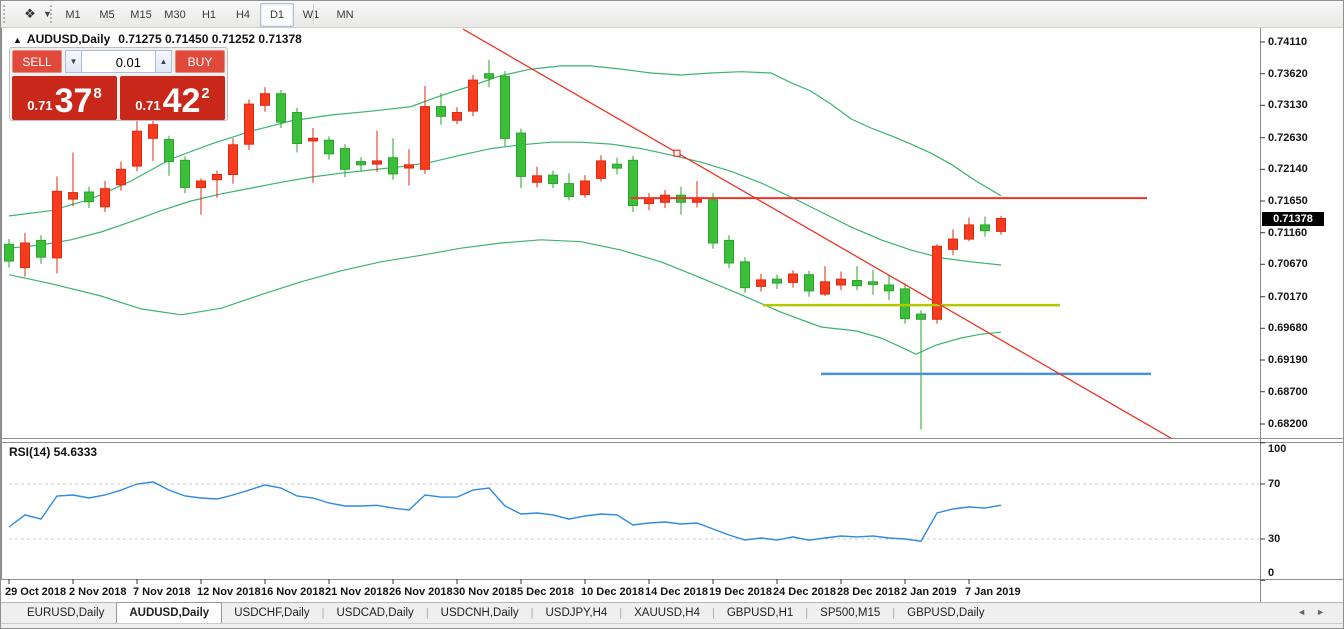  I want to click on chart-tab-usdjpy-h4: USDJPY,H4, so click(576, 613).